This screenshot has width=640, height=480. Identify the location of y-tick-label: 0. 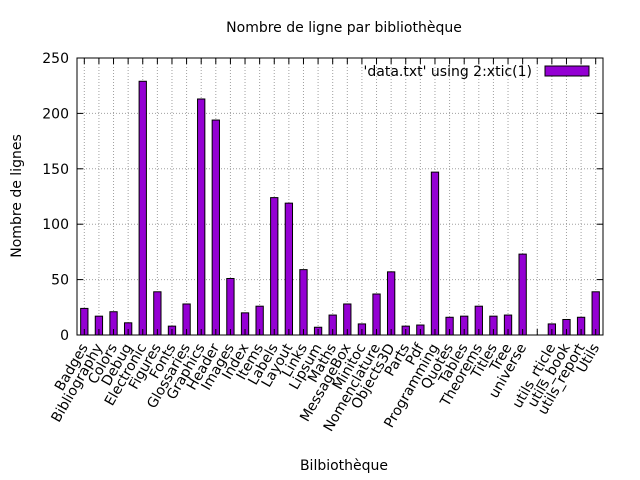
(64, 336).